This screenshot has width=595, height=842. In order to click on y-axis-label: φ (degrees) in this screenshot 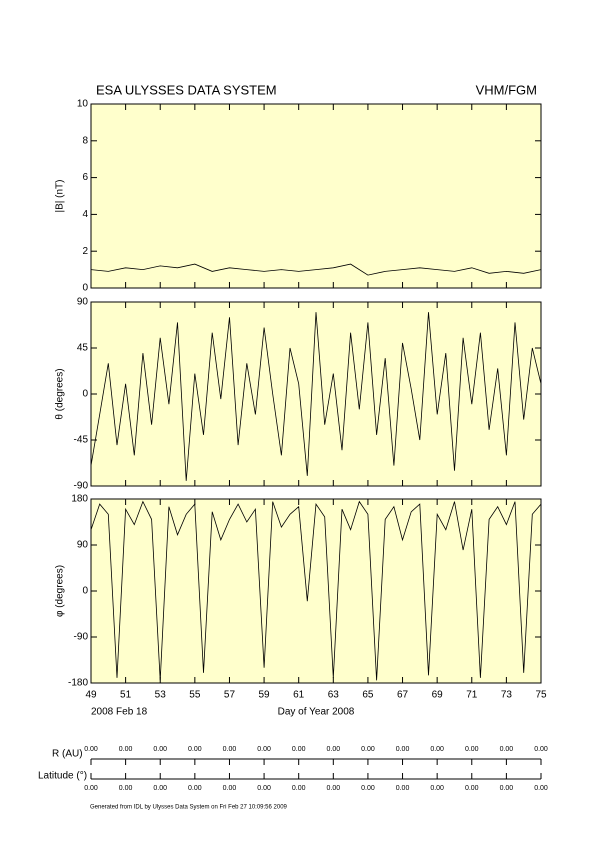, I will do `click(60, 591)`.